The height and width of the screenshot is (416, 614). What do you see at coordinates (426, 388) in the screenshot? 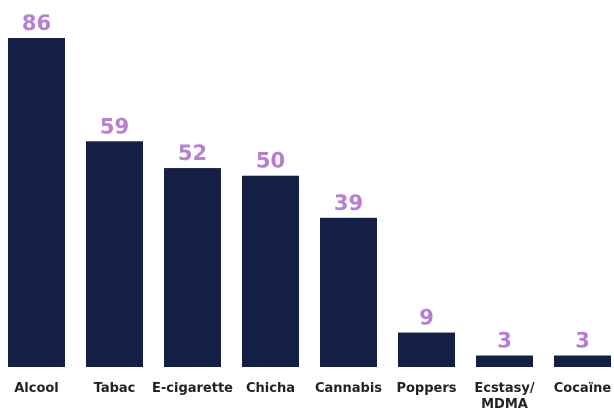
I see `category-label: Poppers` at bounding box center [426, 388].